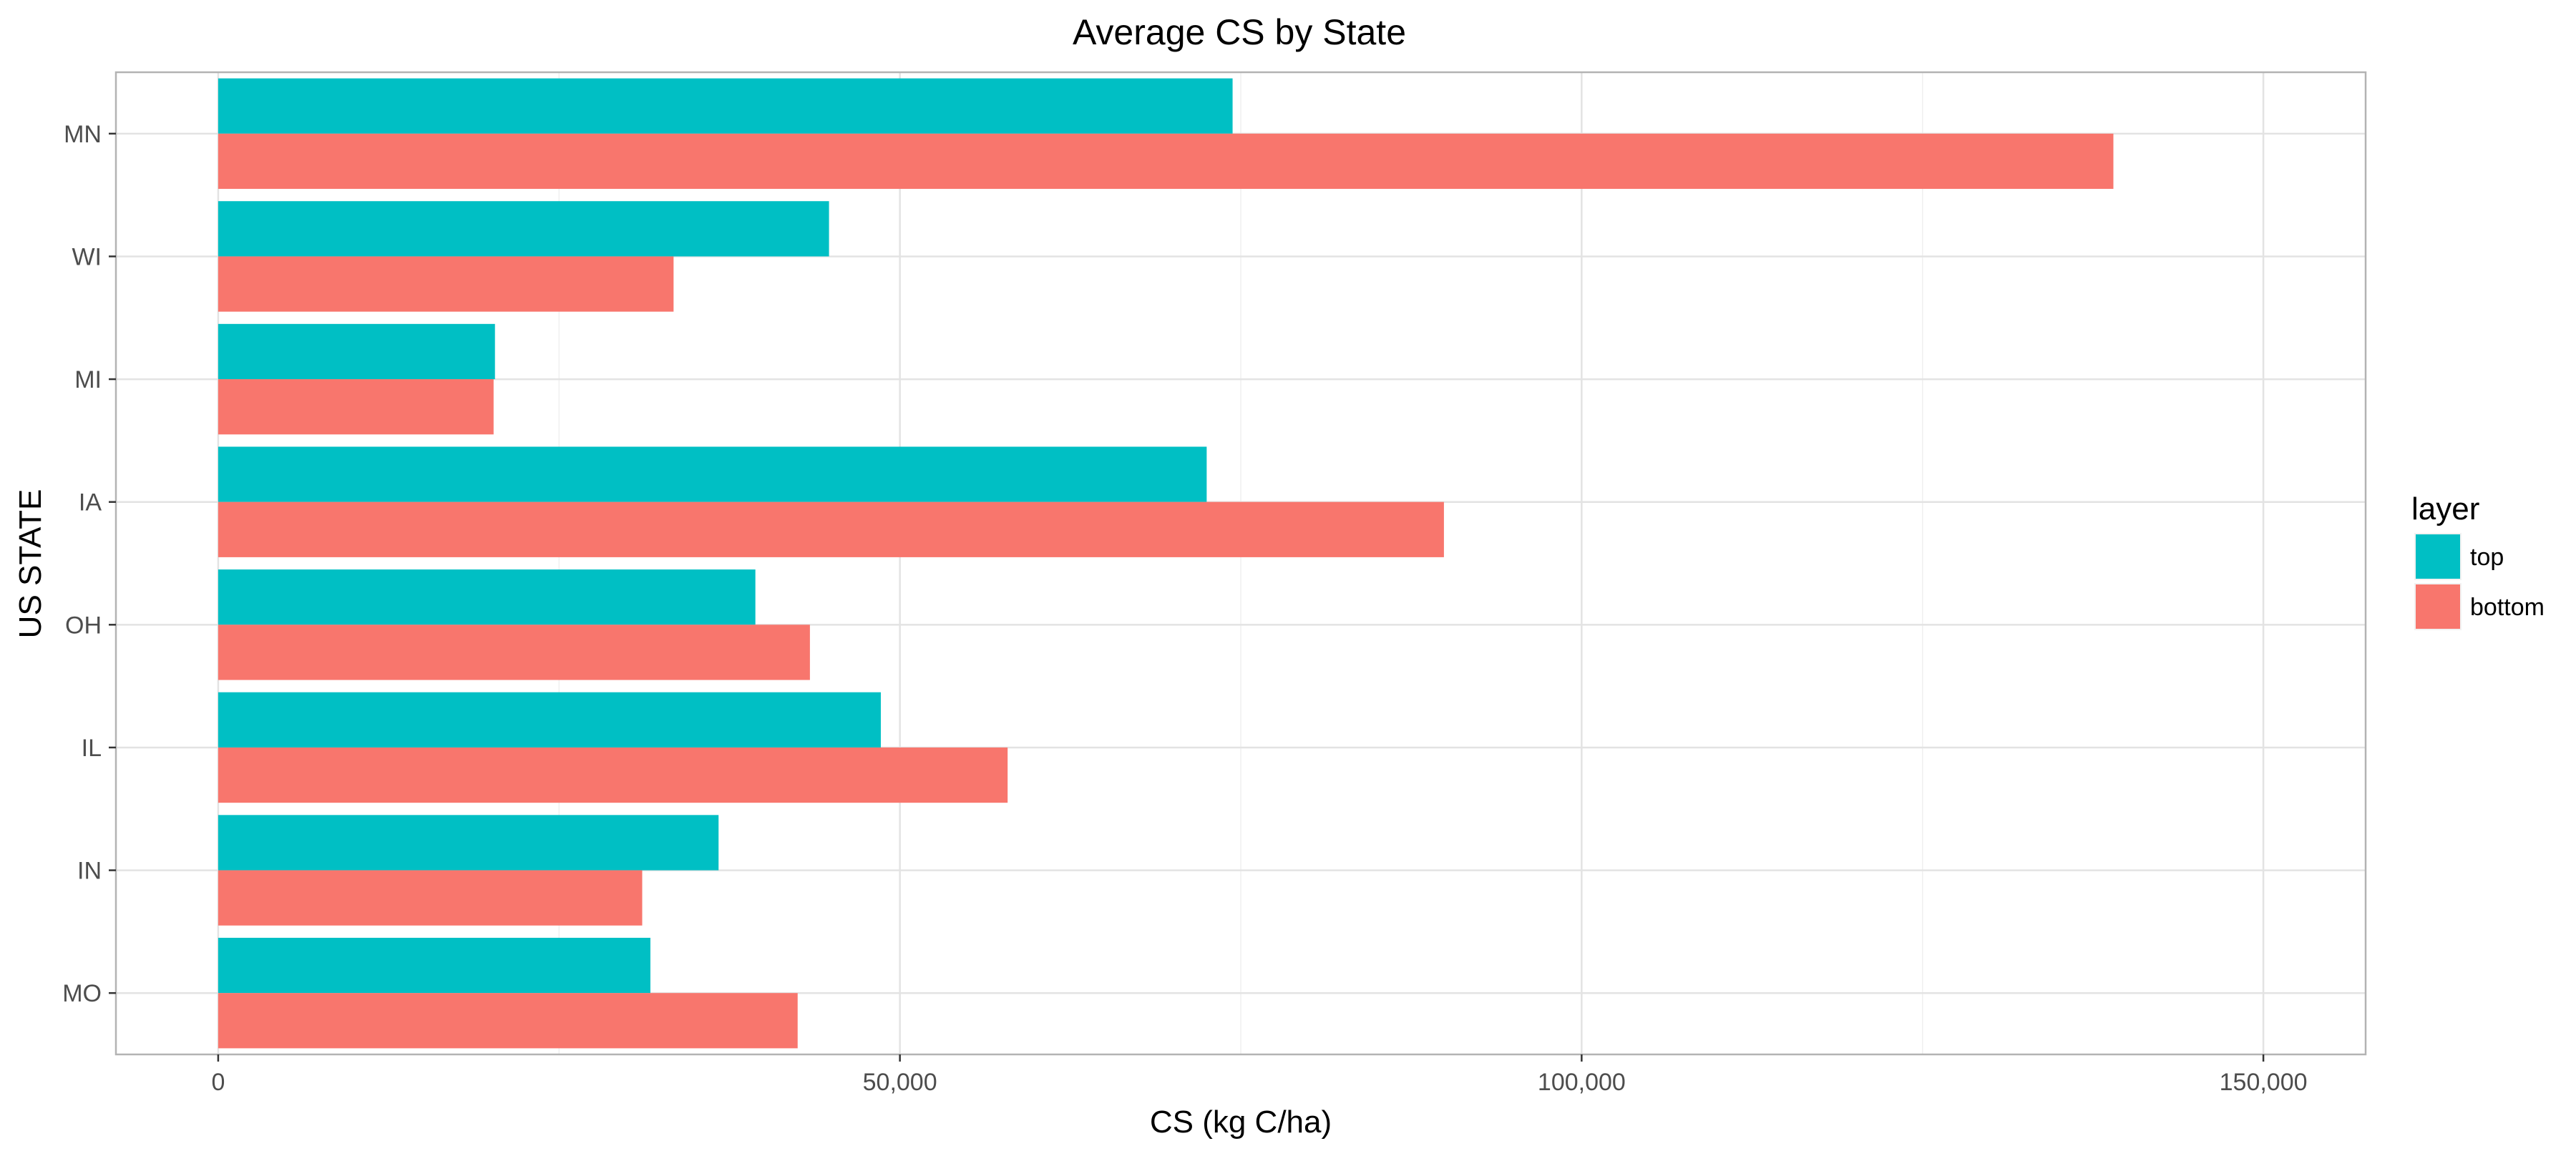 The height and width of the screenshot is (1151, 2576). What do you see at coordinates (523, 229) in the screenshot?
I see `bar-wi-top` at bounding box center [523, 229].